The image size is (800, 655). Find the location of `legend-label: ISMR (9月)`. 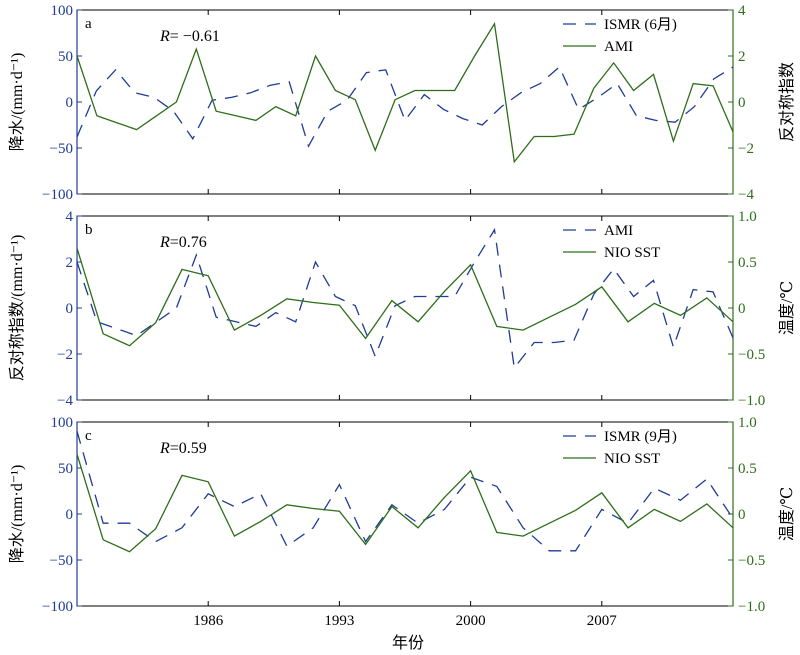

legend-label: ISMR (9月) is located at coordinates (640, 437).